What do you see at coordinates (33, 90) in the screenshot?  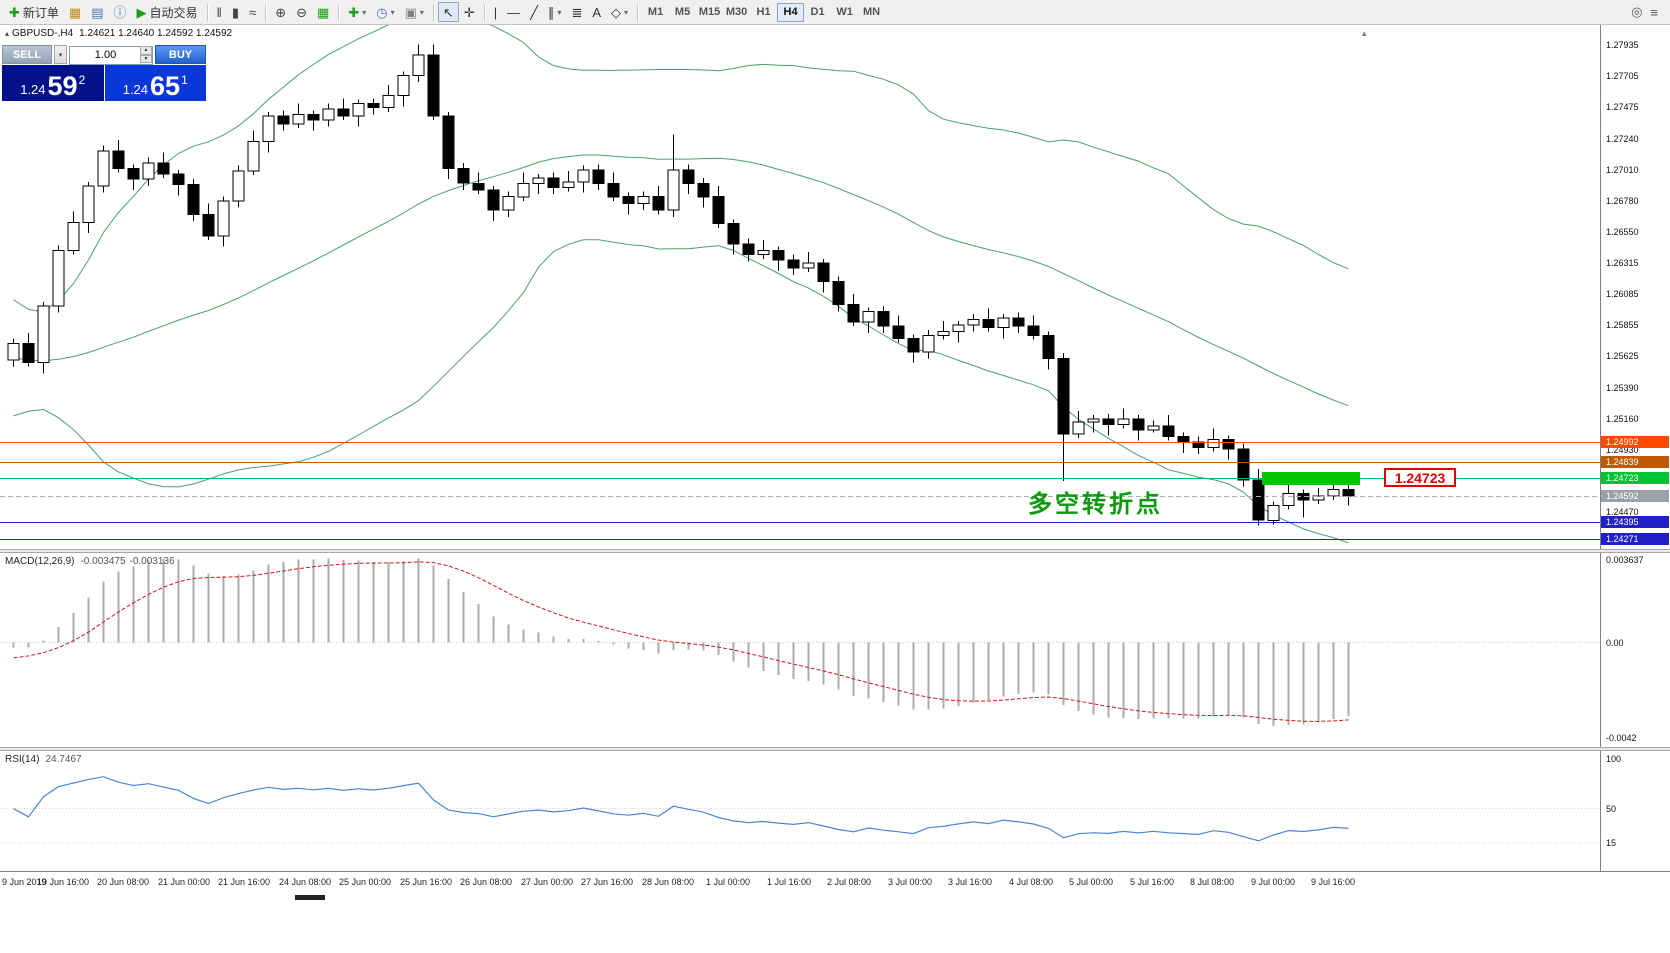 I see `sell-price-prefix: 1.24` at bounding box center [33, 90].